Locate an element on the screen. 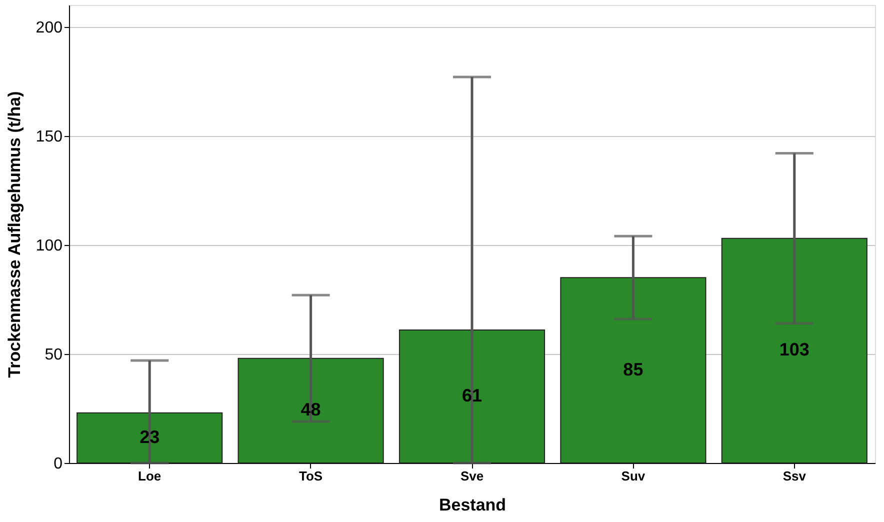 The height and width of the screenshot is (522, 884). x-tick-label: Ssv is located at coordinates (794, 476).